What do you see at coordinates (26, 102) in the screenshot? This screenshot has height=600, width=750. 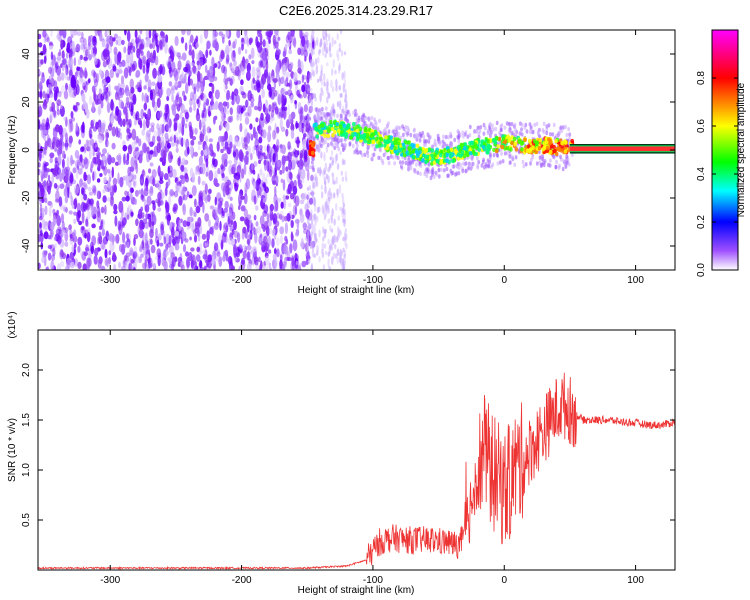 I see `y-tick-label: 20` at bounding box center [26, 102].